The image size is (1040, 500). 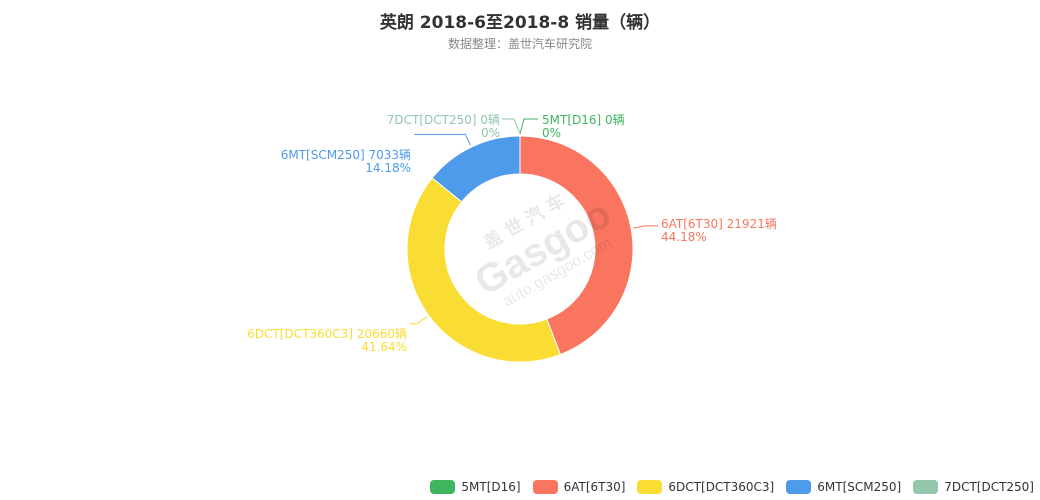 What do you see at coordinates (528, 126) in the screenshot?
I see `label-line-5MT[D16]` at bounding box center [528, 126].